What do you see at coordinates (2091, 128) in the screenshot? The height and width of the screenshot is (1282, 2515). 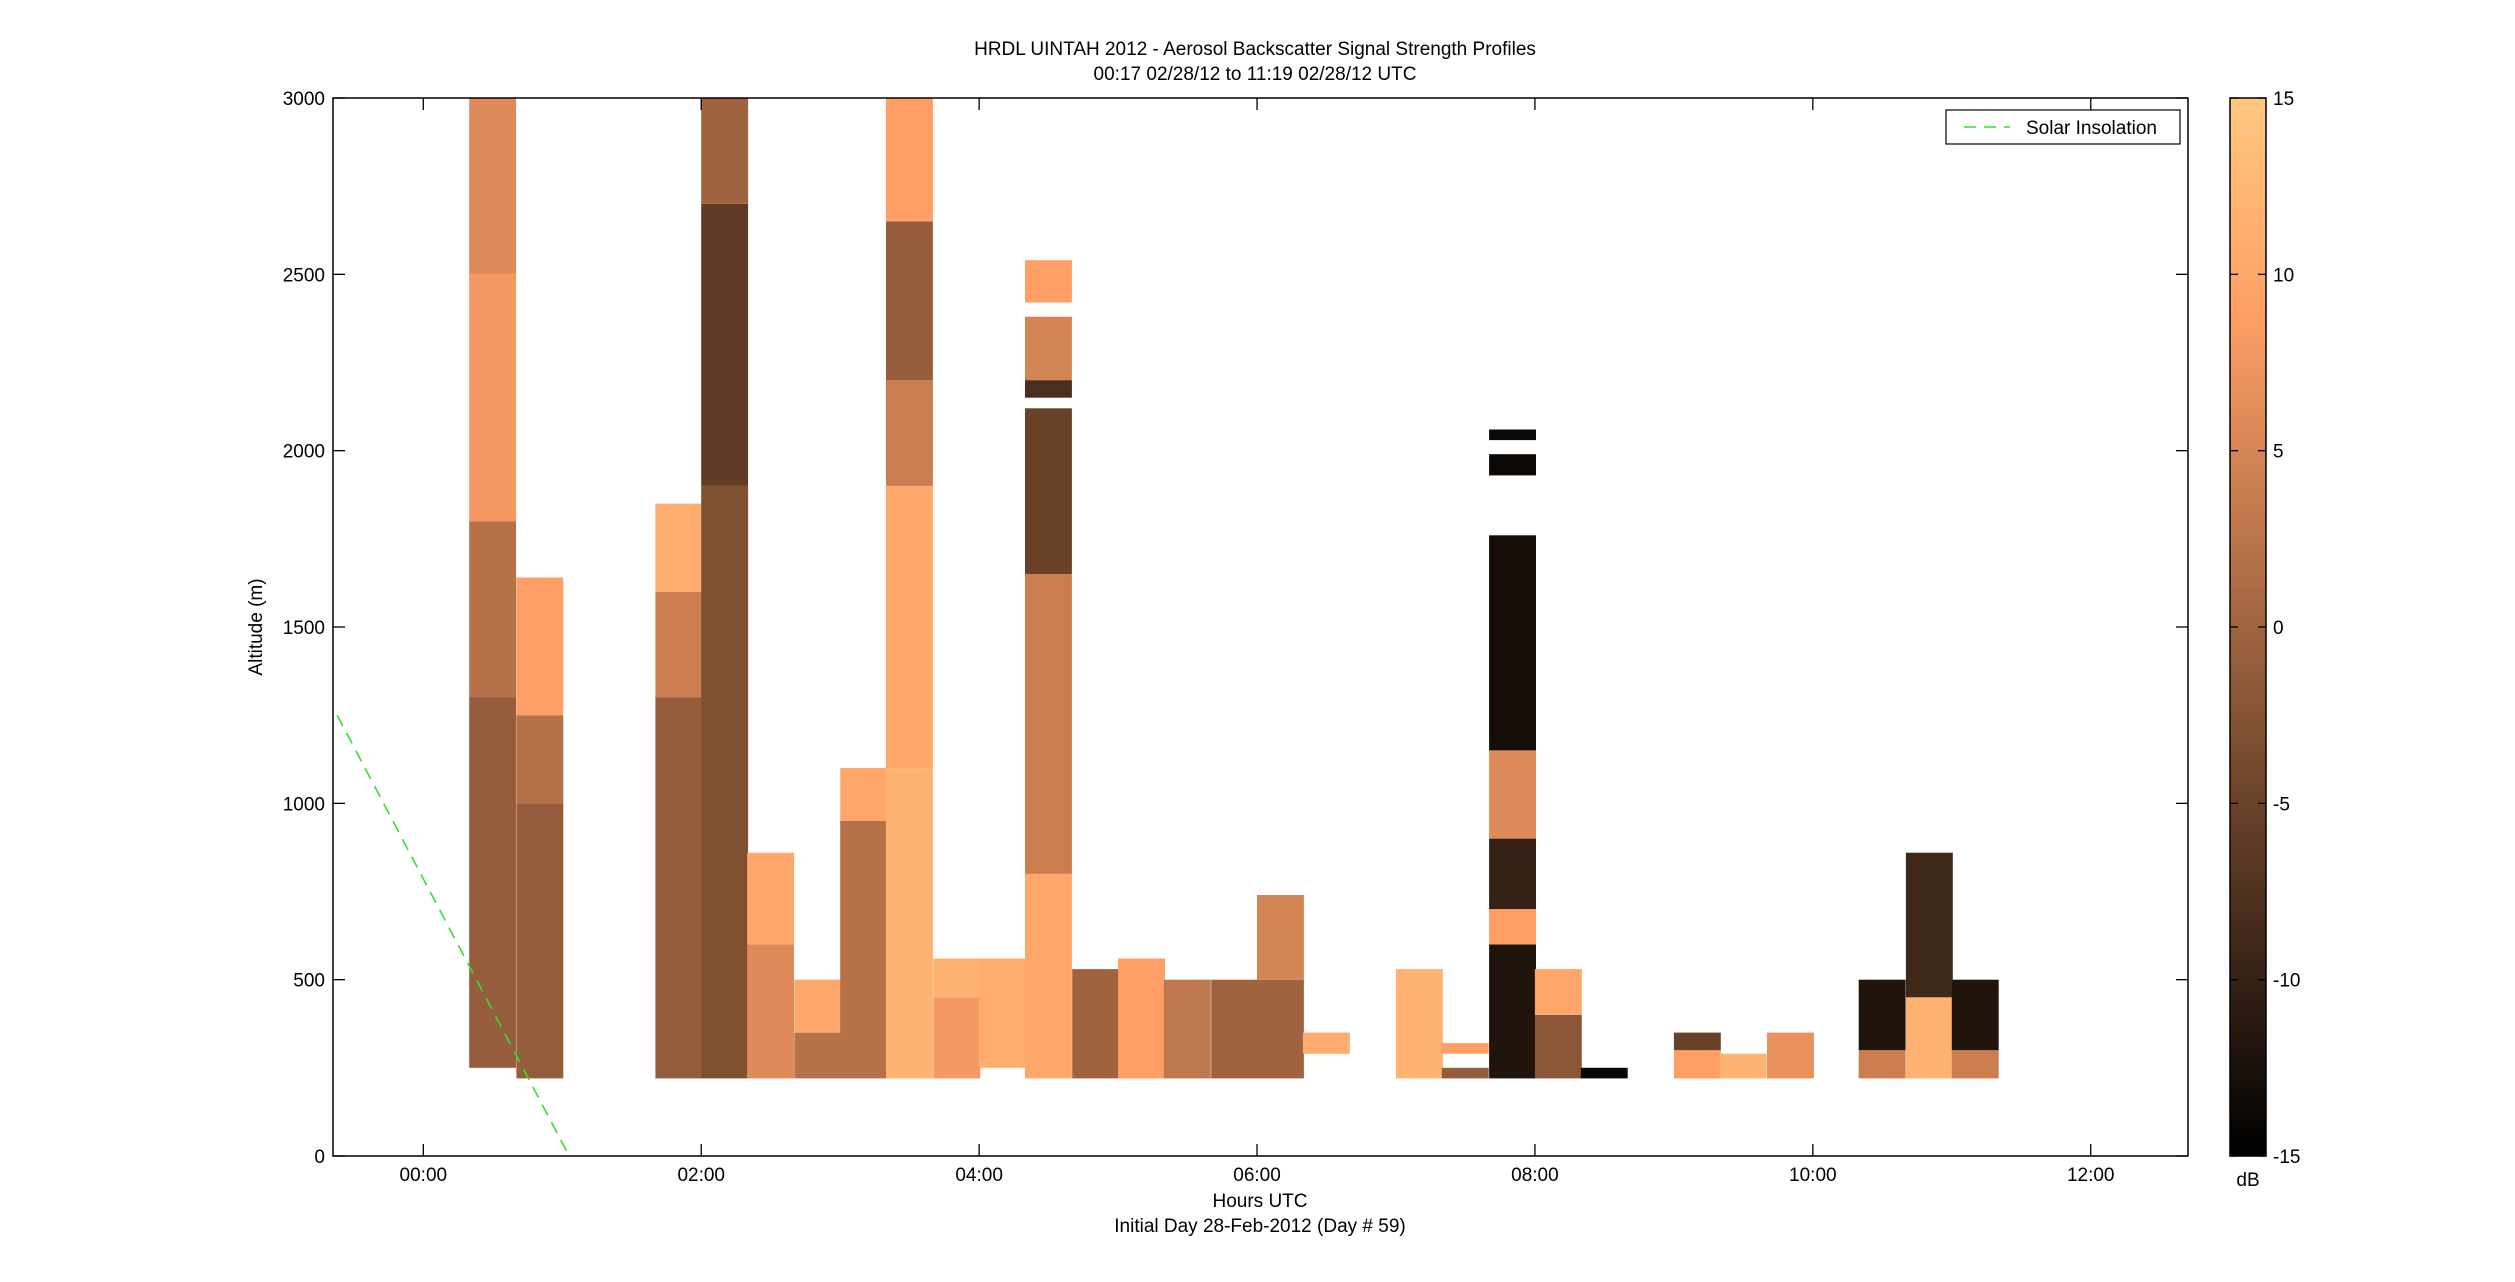 I see `legend-label-solar-insolation: Solar Insolation` at bounding box center [2091, 128].